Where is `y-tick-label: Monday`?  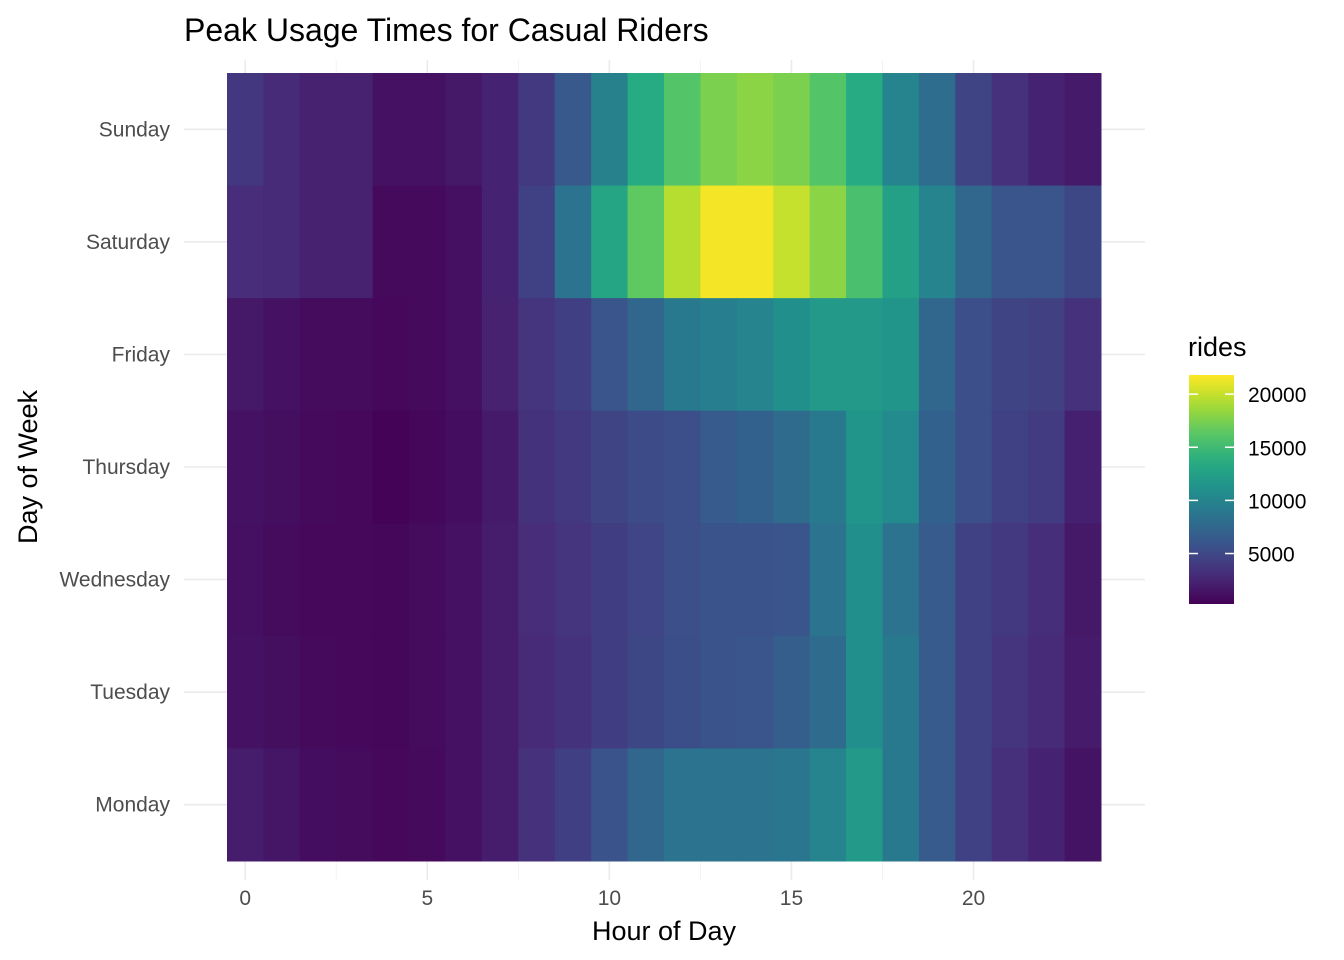 y-tick-label: Monday is located at coordinates (132, 805).